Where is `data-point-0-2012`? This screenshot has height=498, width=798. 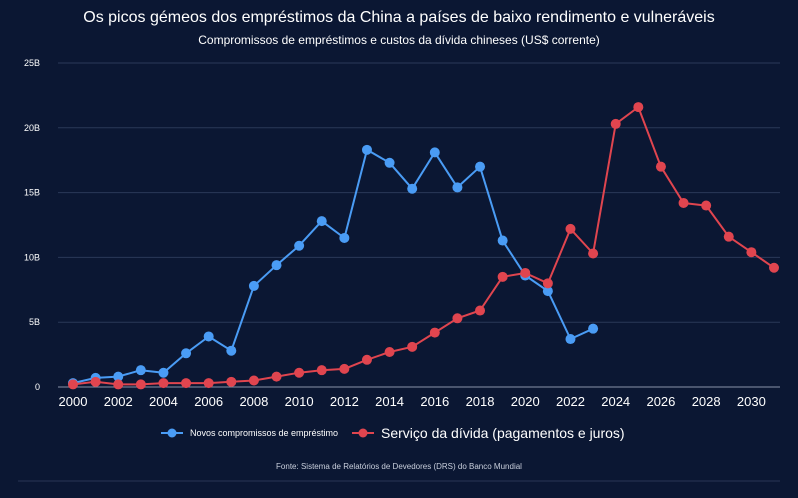
data-point-0-2012 is located at coordinates (344, 237).